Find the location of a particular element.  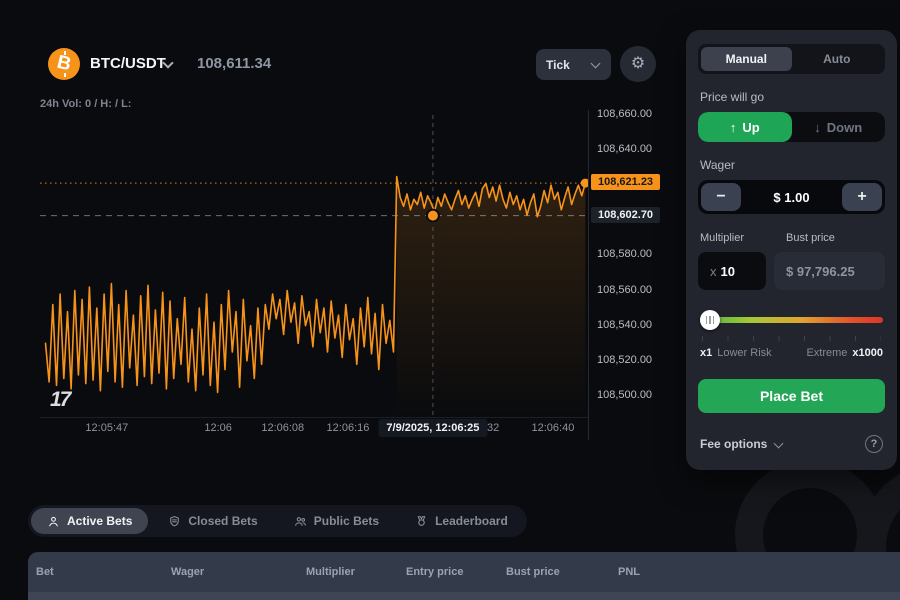

tab-label: Public Bets is located at coordinates (346, 521).